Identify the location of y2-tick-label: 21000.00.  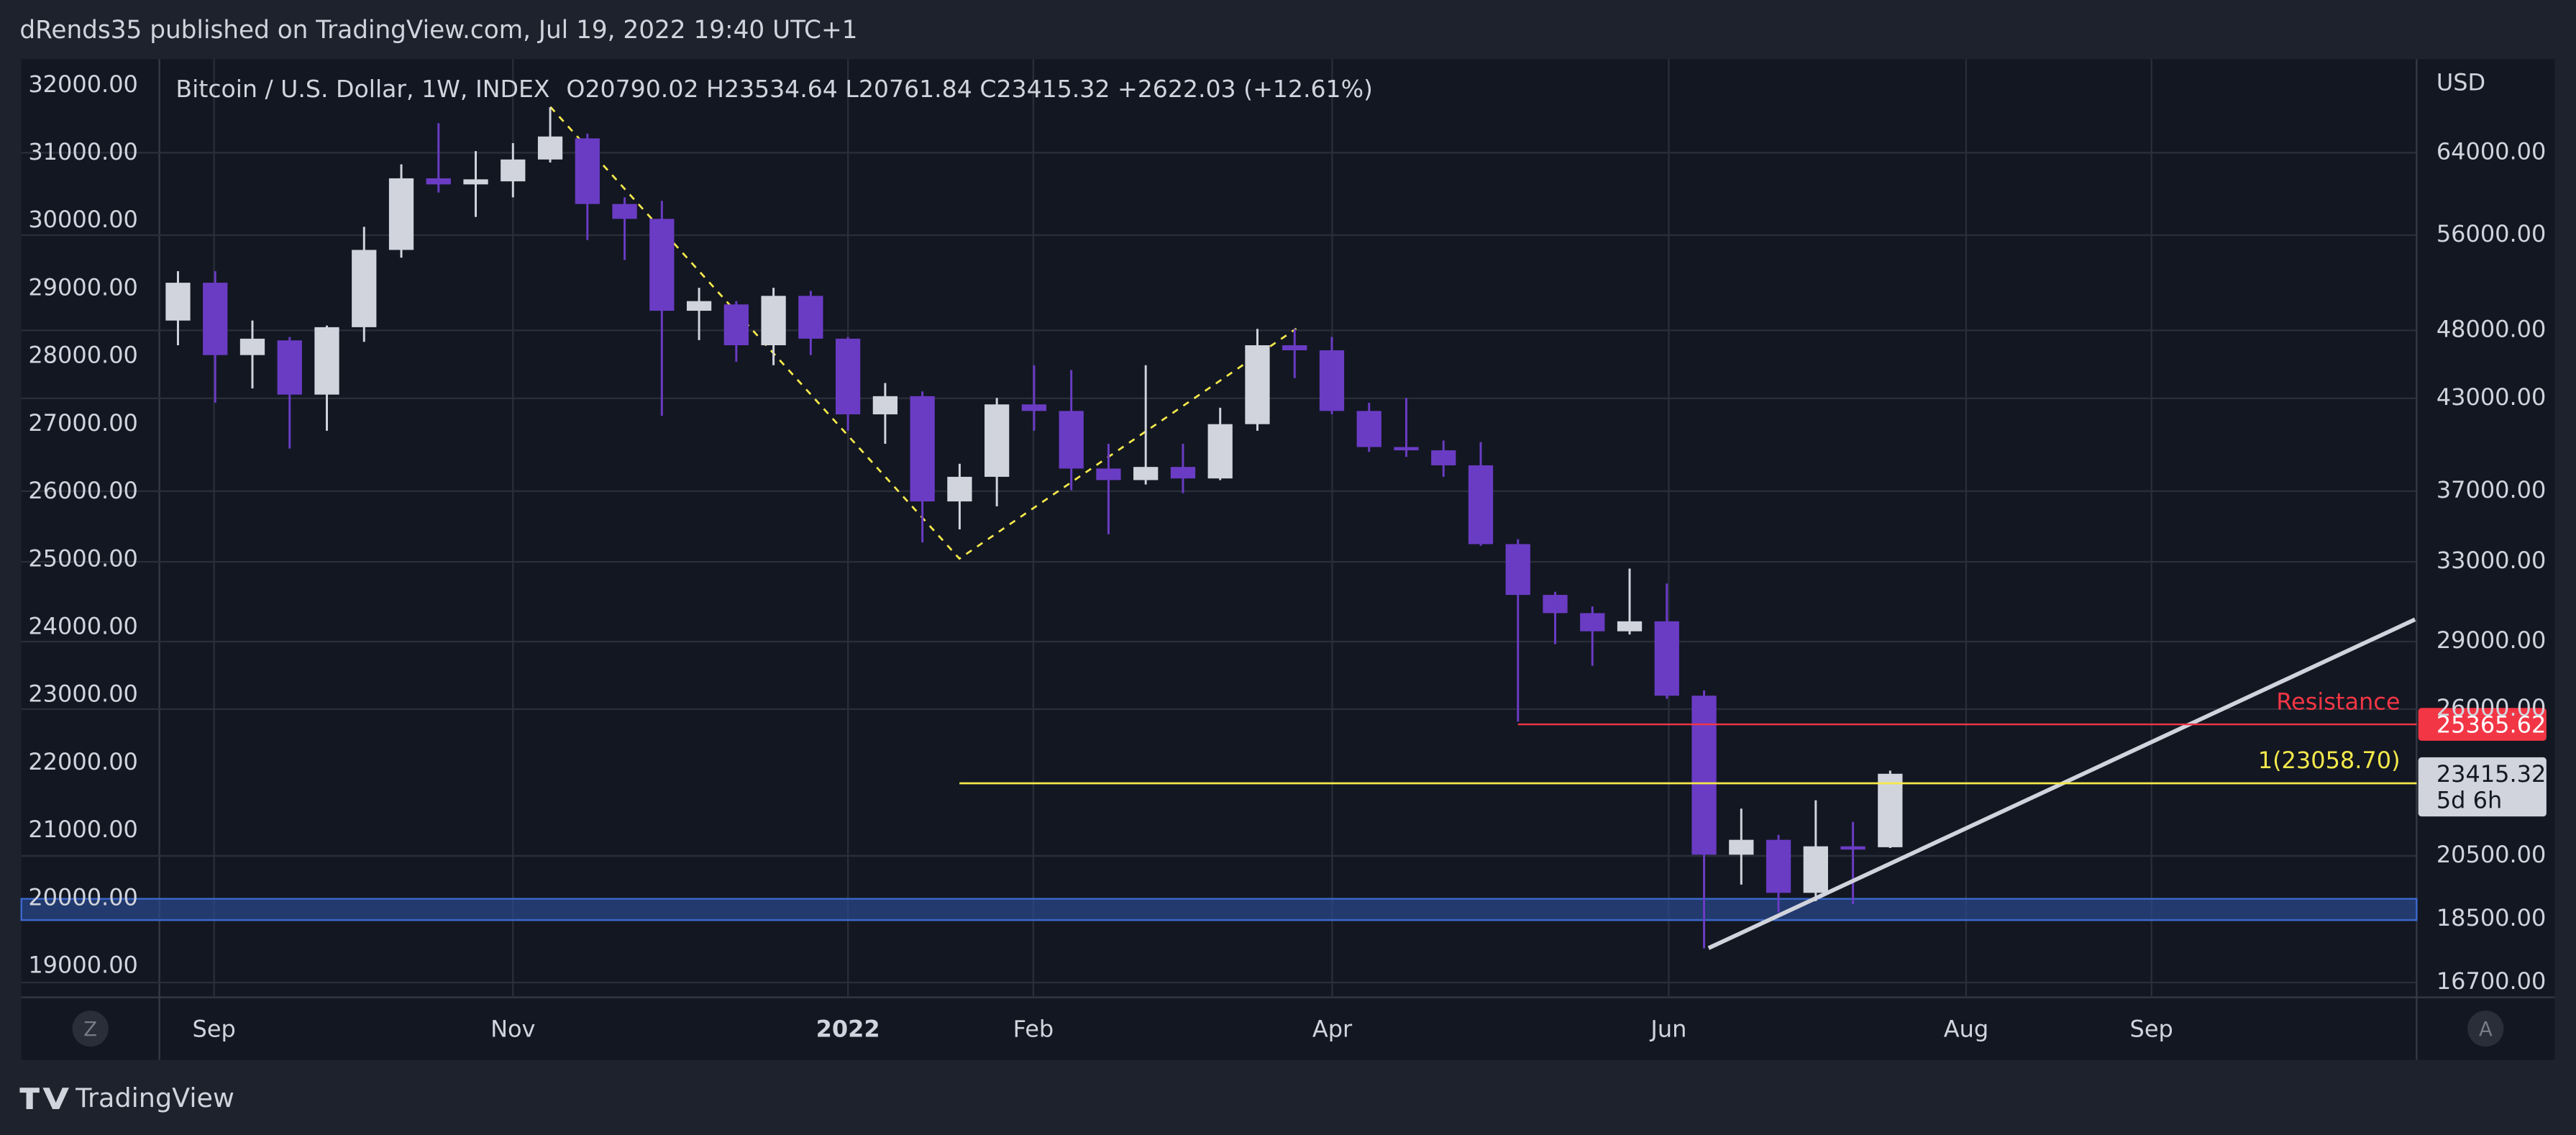
(83, 829).